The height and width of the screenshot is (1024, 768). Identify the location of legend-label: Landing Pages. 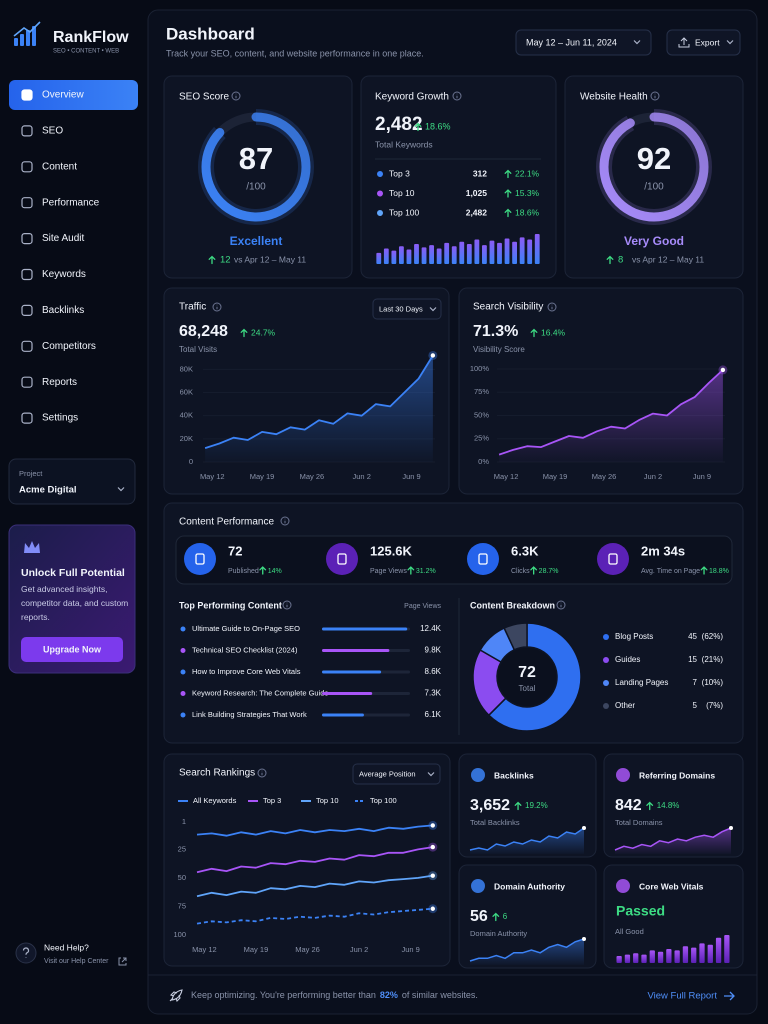
(641, 682).